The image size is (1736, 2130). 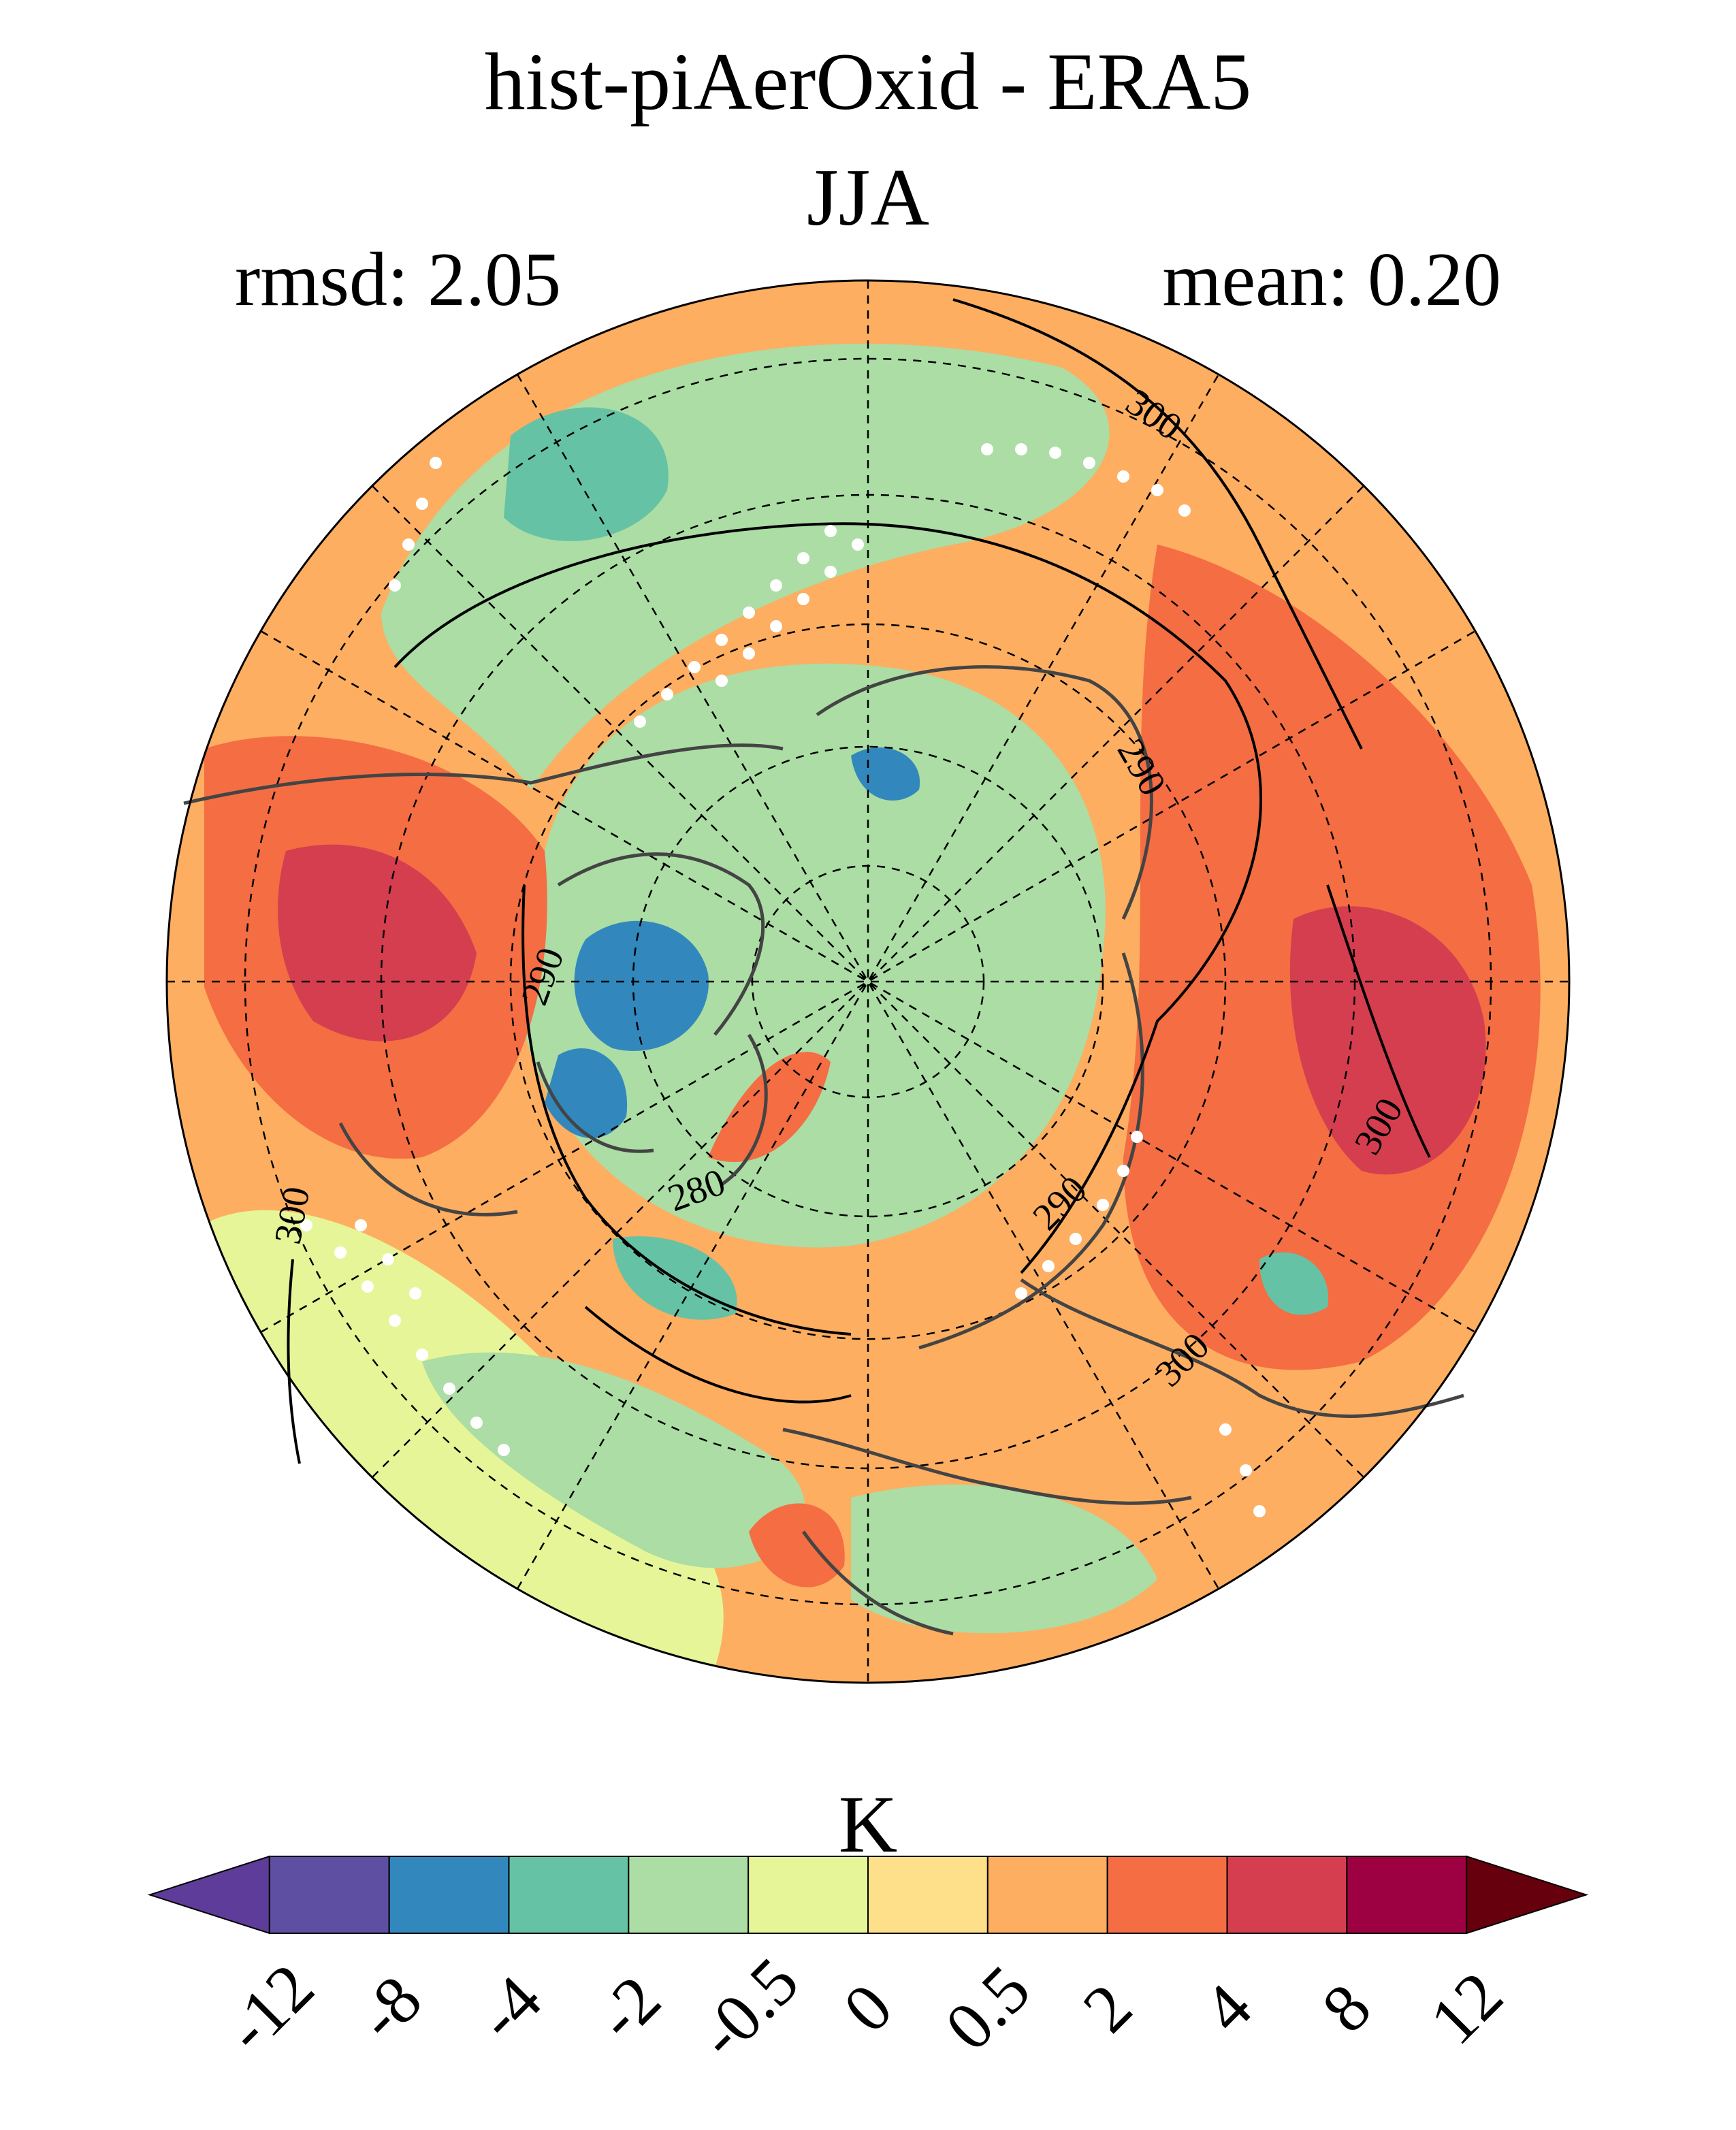 I want to click on colorbar-extend-high, so click(x=1527, y=1895).